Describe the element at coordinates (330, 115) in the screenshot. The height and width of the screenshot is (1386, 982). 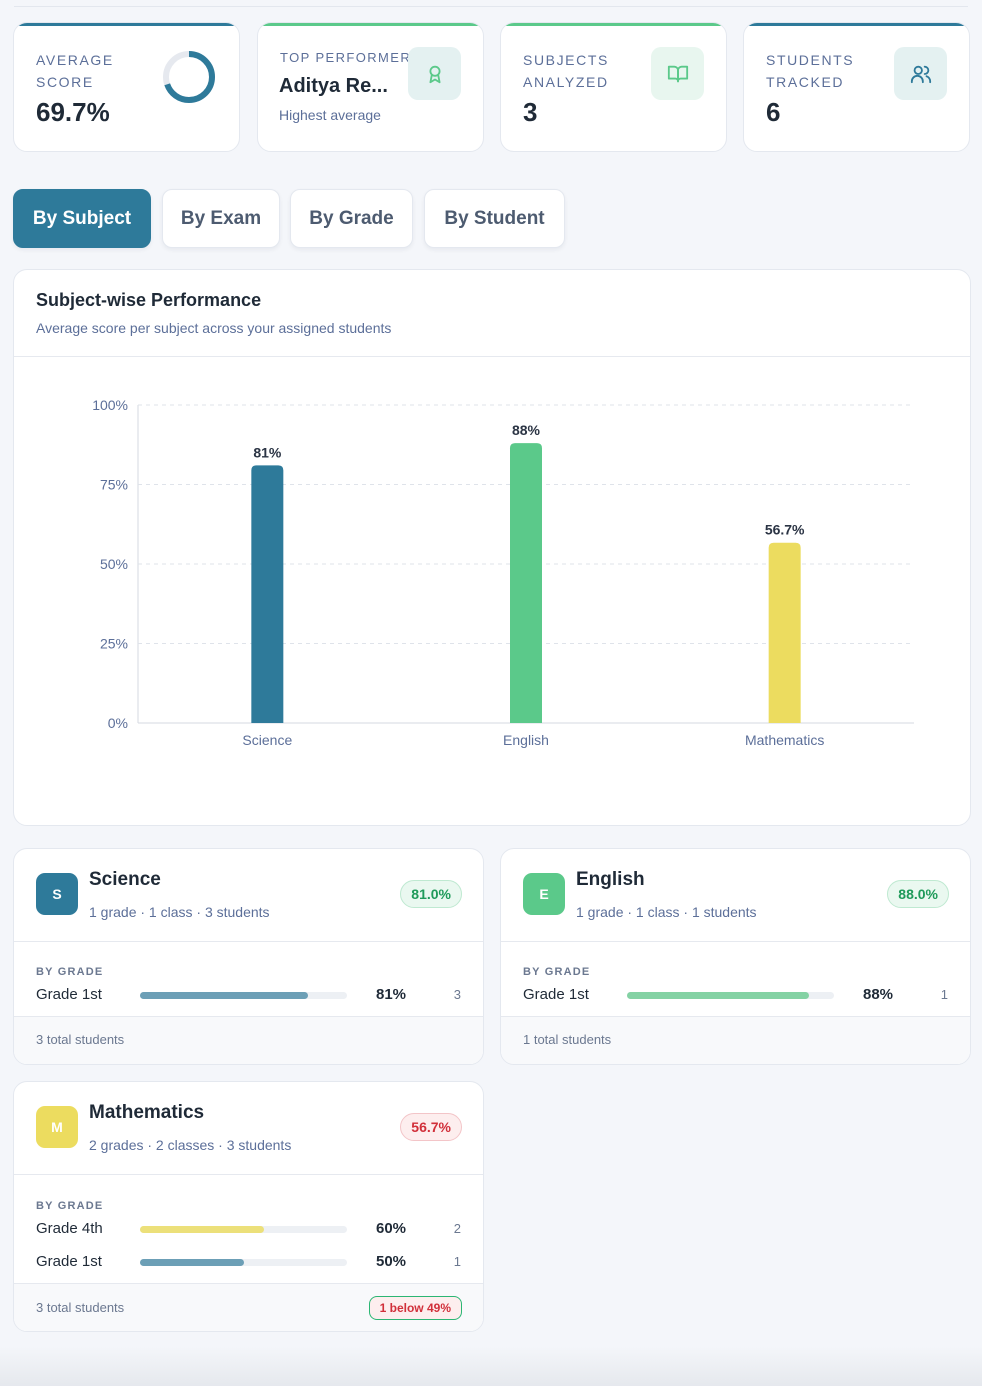
I see `top-performer-sub: Highest average` at that location.